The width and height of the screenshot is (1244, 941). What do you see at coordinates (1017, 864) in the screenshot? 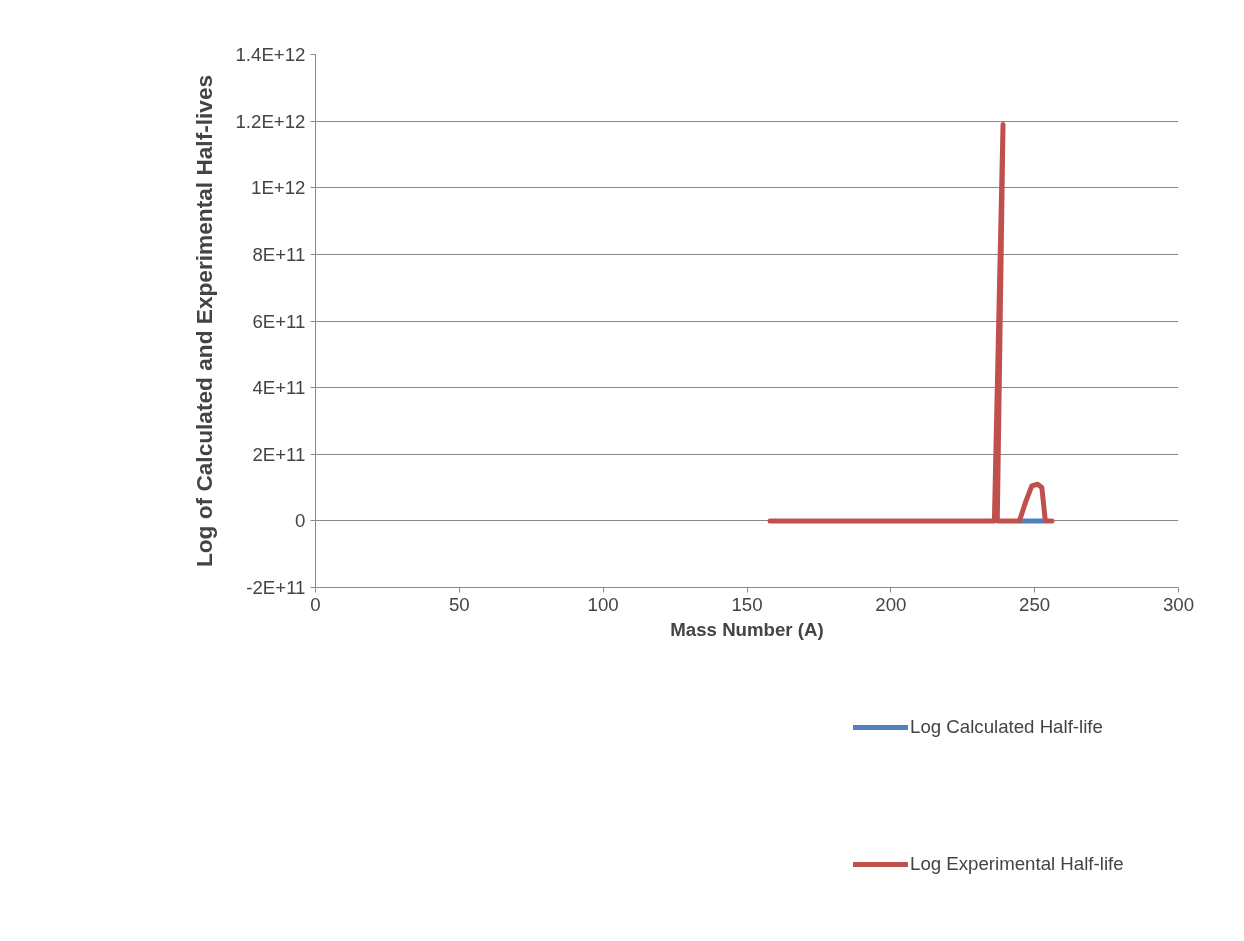
I see `legend-label: Log Experimental Half-life` at bounding box center [1017, 864].